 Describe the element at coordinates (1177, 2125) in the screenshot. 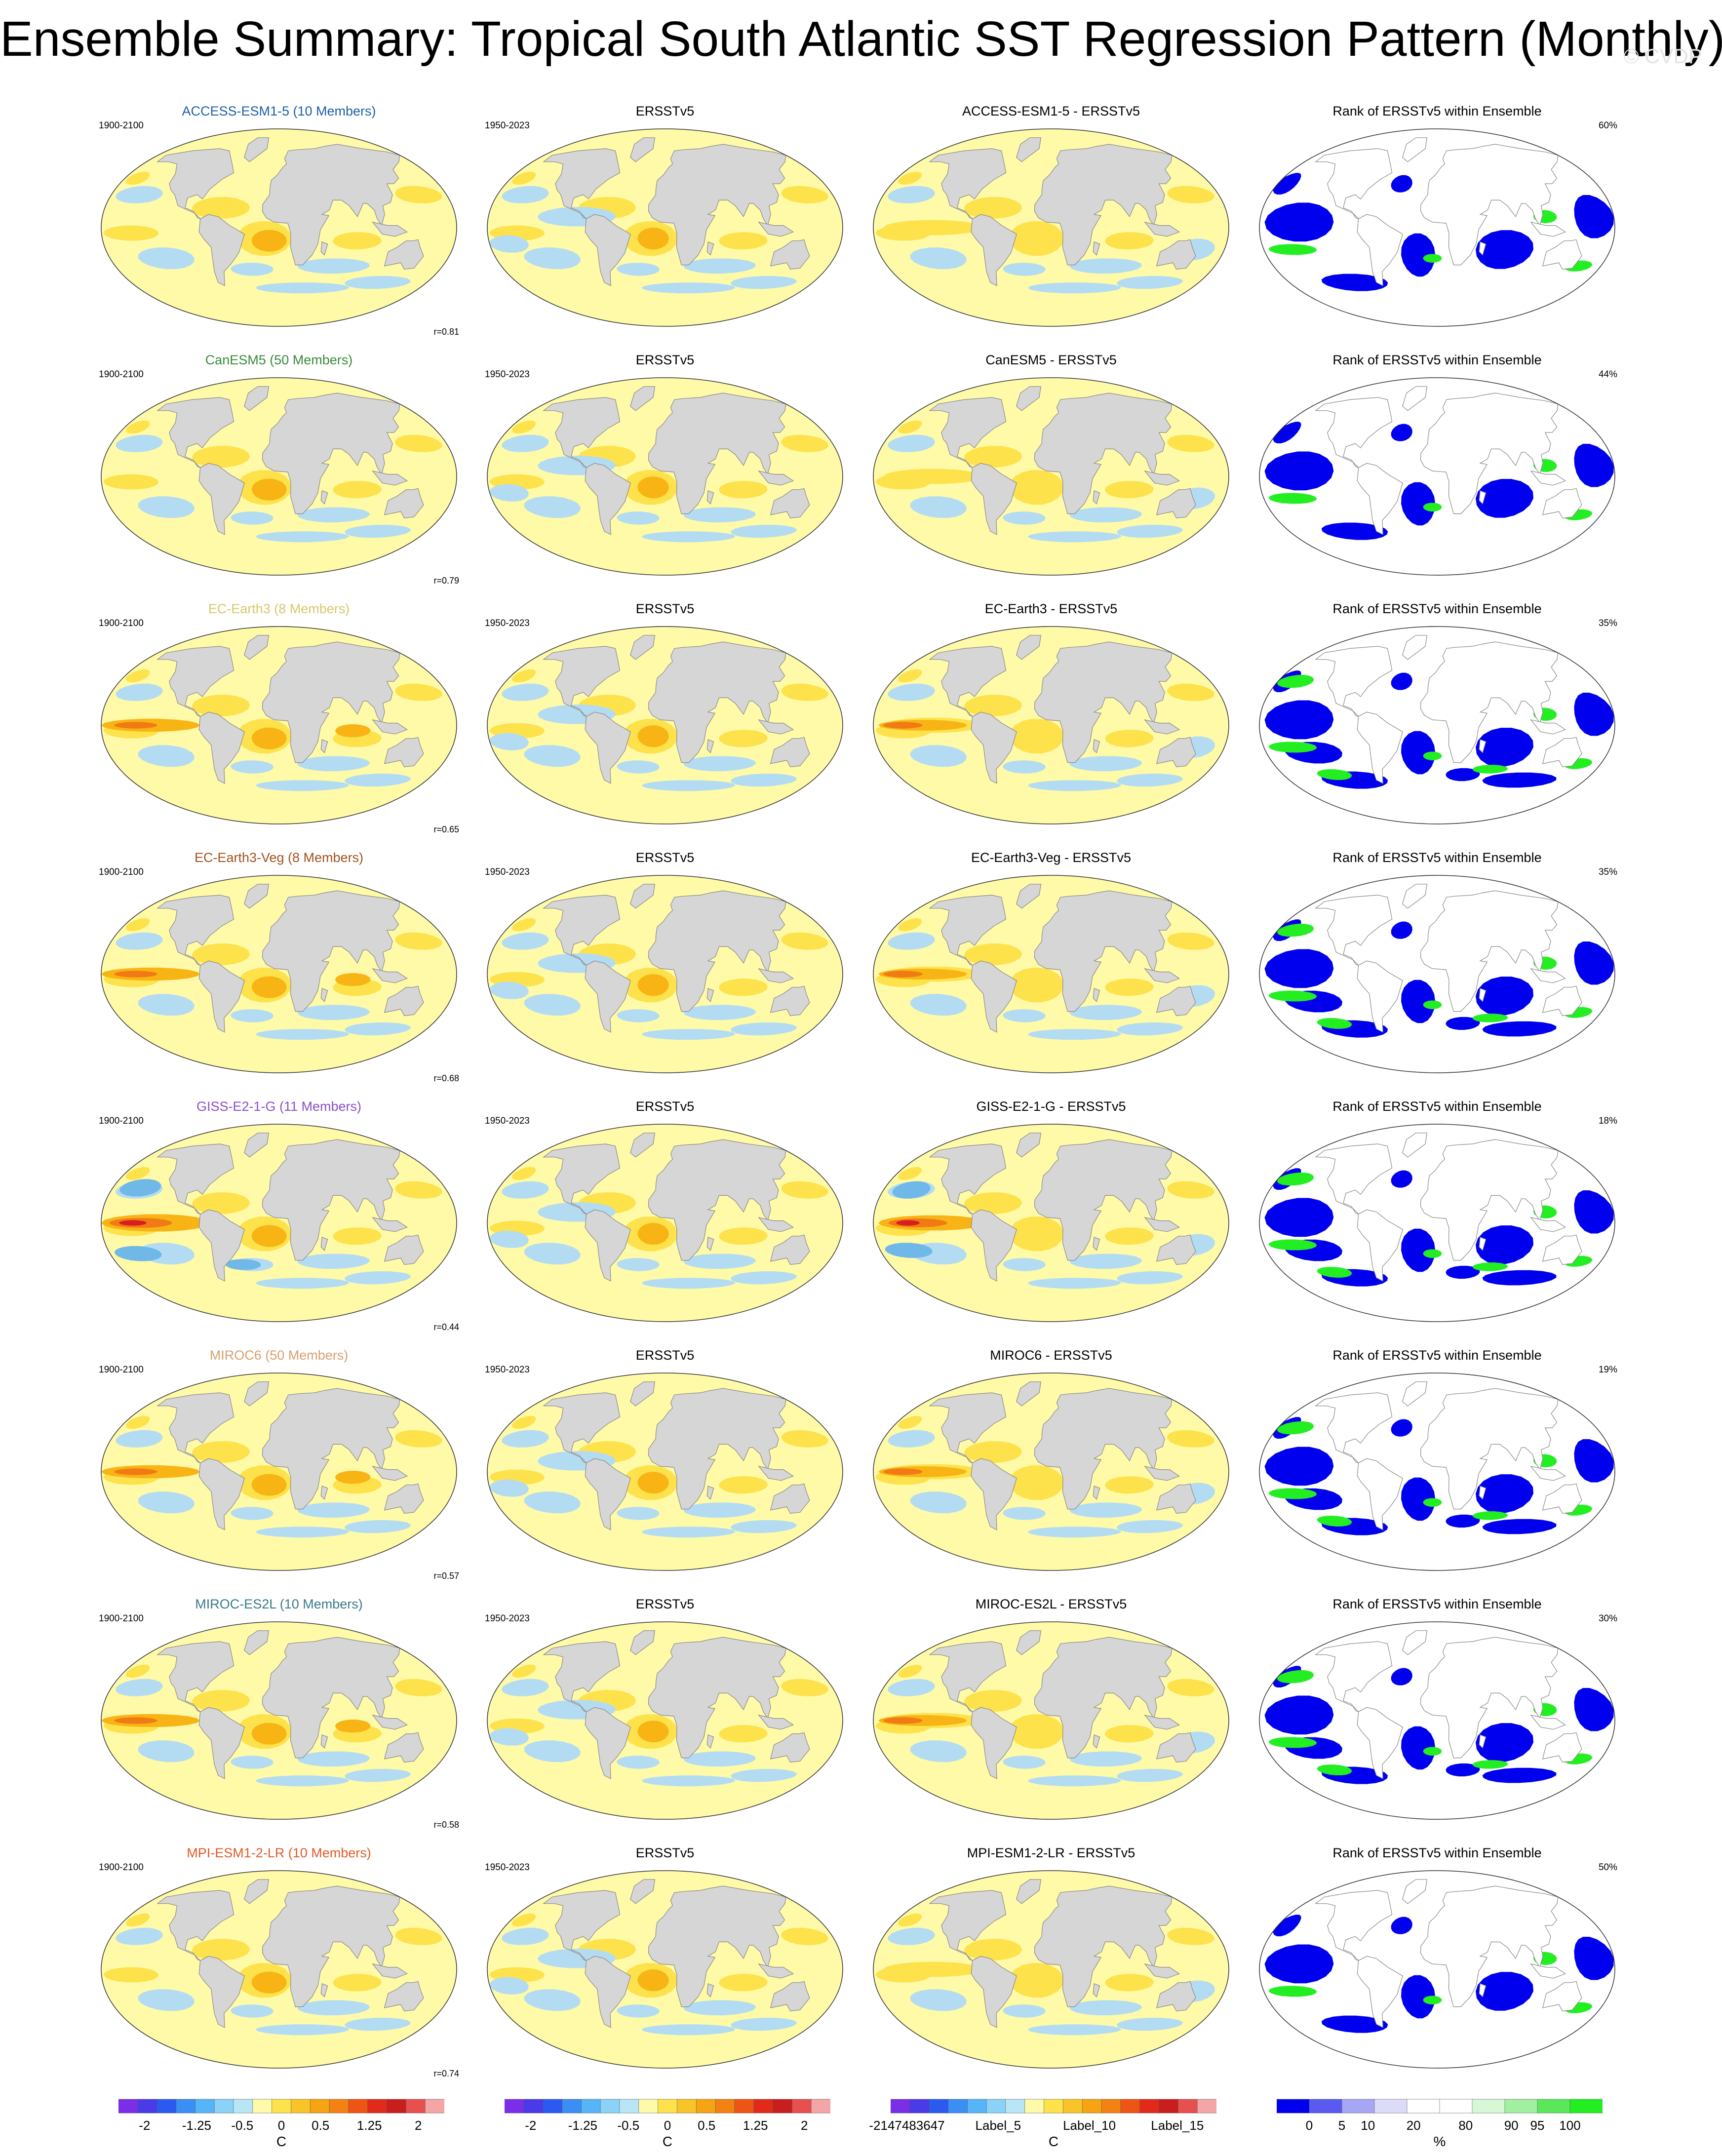

I see `colorbar-tick-label: Label_15` at that location.